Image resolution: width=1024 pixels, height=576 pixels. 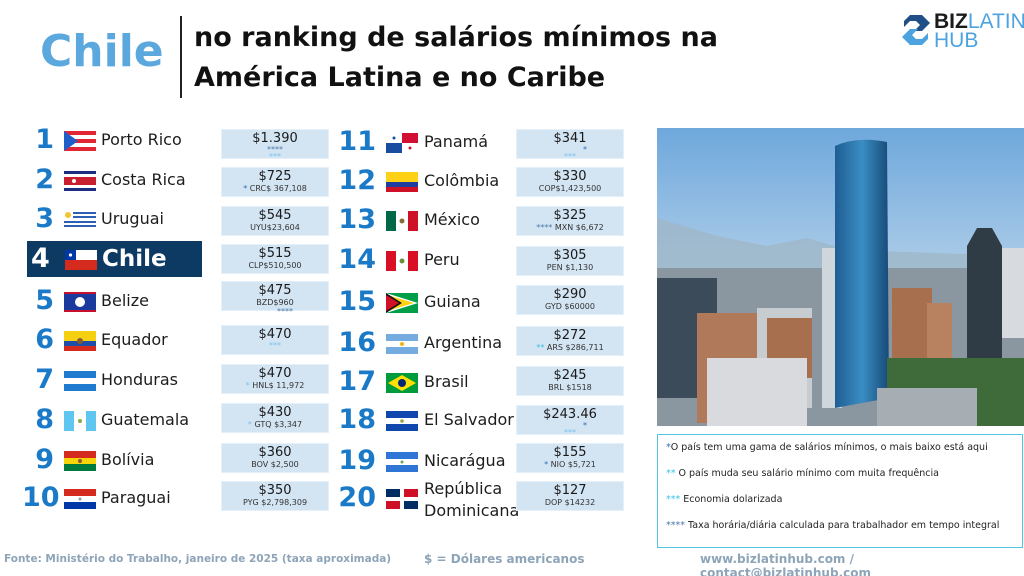 What do you see at coordinates (570, 300) in the screenshot?
I see `salary-box: $290 GYD $60000` at bounding box center [570, 300].